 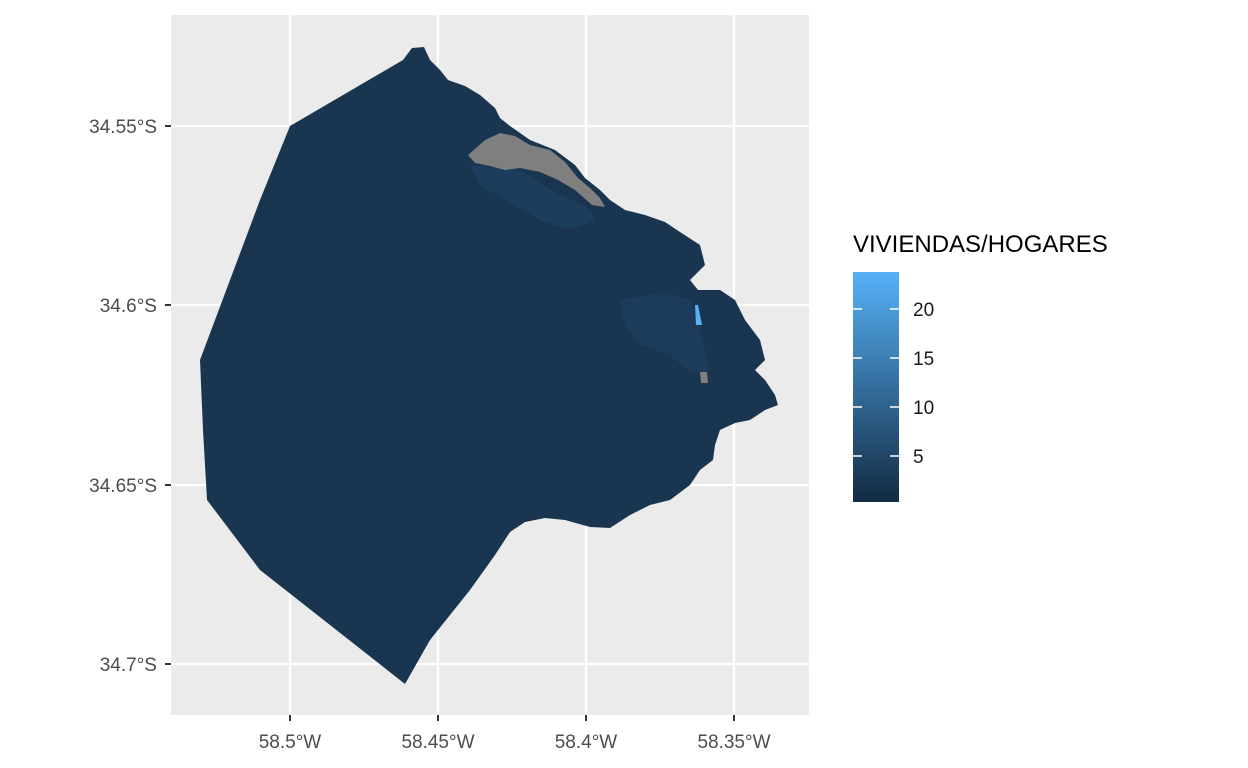 What do you see at coordinates (704, 377) in the screenshot?
I see `missing-data-strip` at bounding box center [704, 377].